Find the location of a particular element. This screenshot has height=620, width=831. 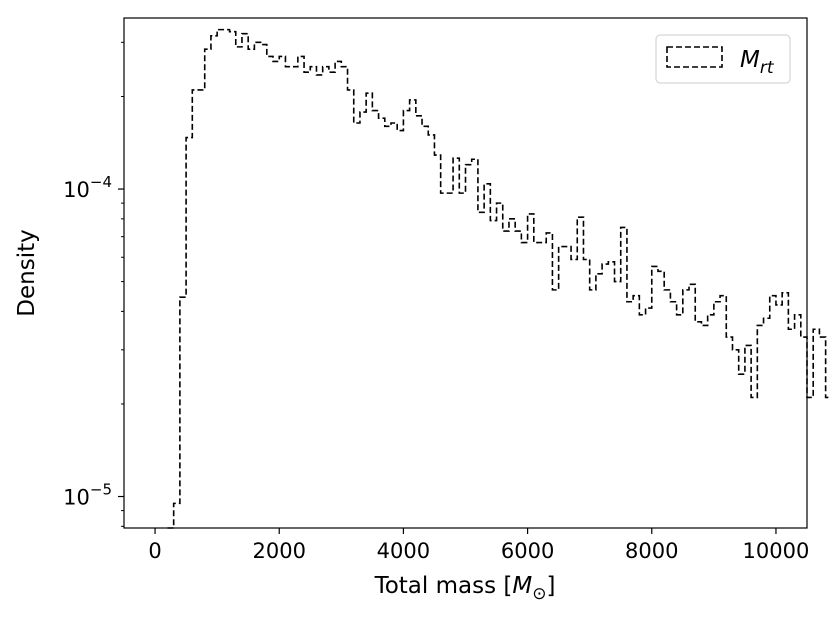

y-axis-label: Density is located at coordinates (27, 272).